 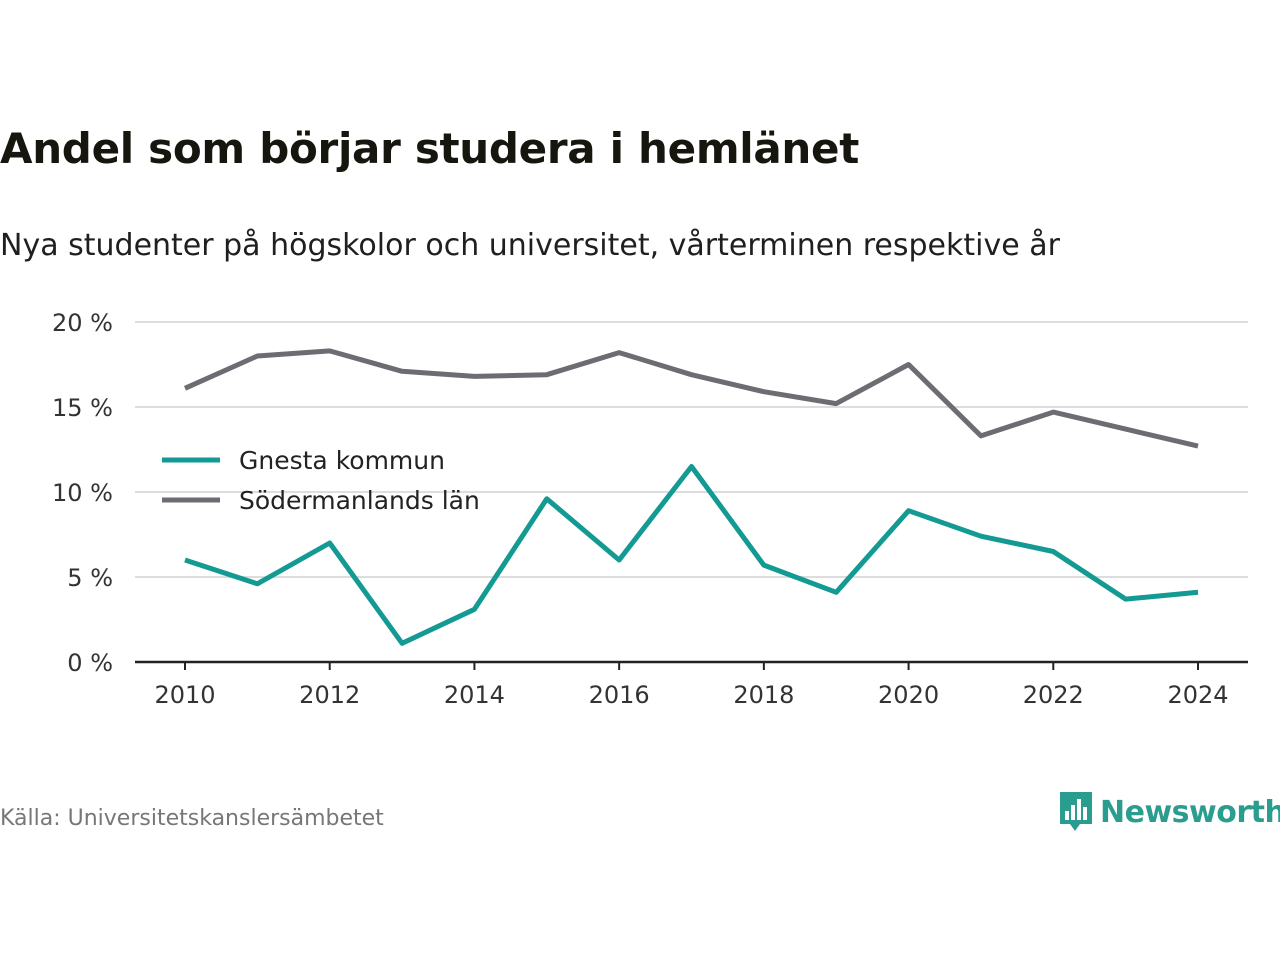 I want to click on x-tick-label: 2020, so click(x=908, y=695).